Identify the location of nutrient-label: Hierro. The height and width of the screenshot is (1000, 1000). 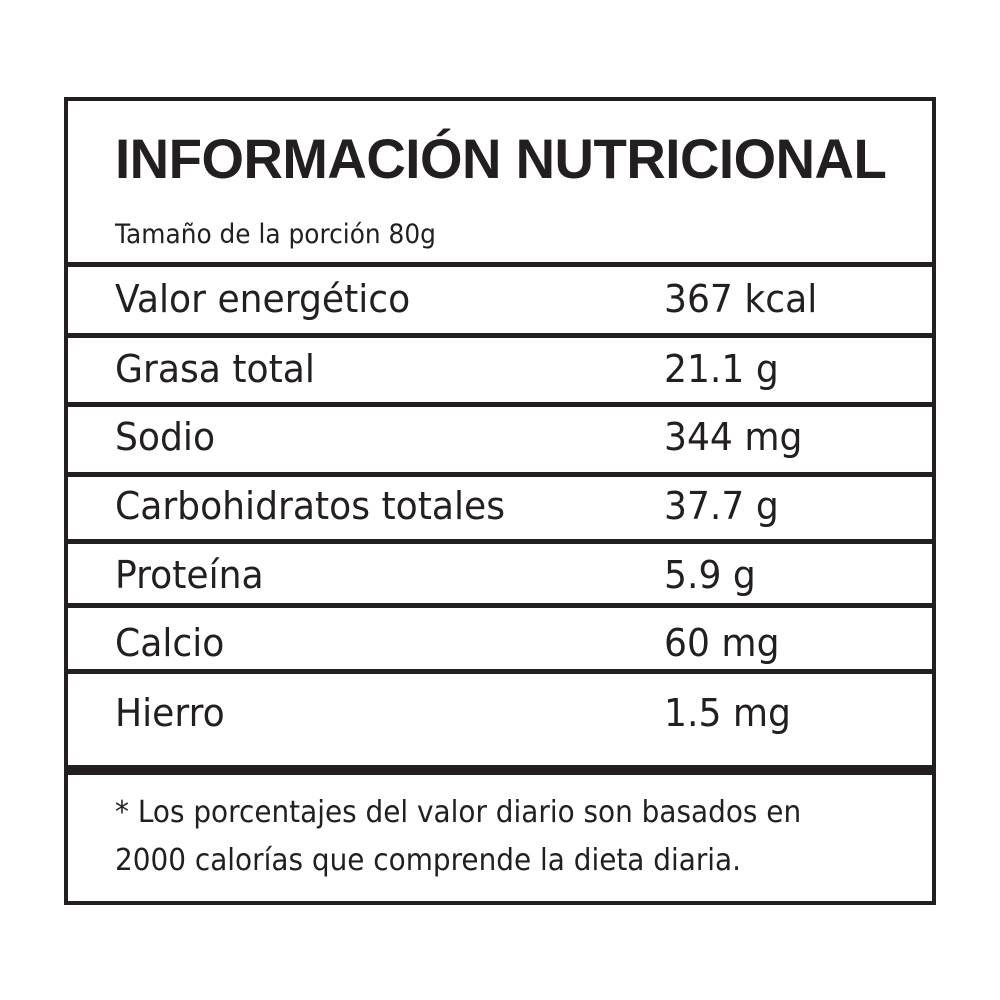
(170, 713).